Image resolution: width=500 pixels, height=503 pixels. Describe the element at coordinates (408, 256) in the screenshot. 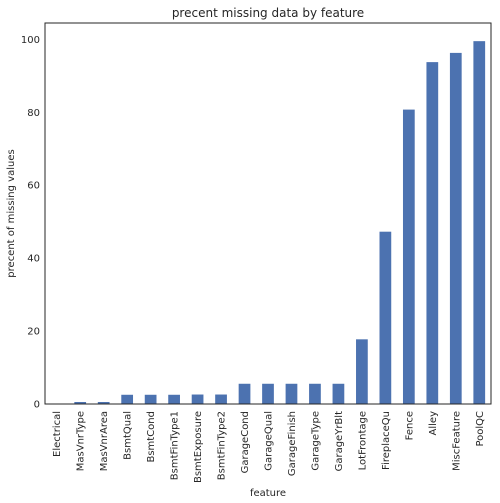

I see `bar-fence` at that location.